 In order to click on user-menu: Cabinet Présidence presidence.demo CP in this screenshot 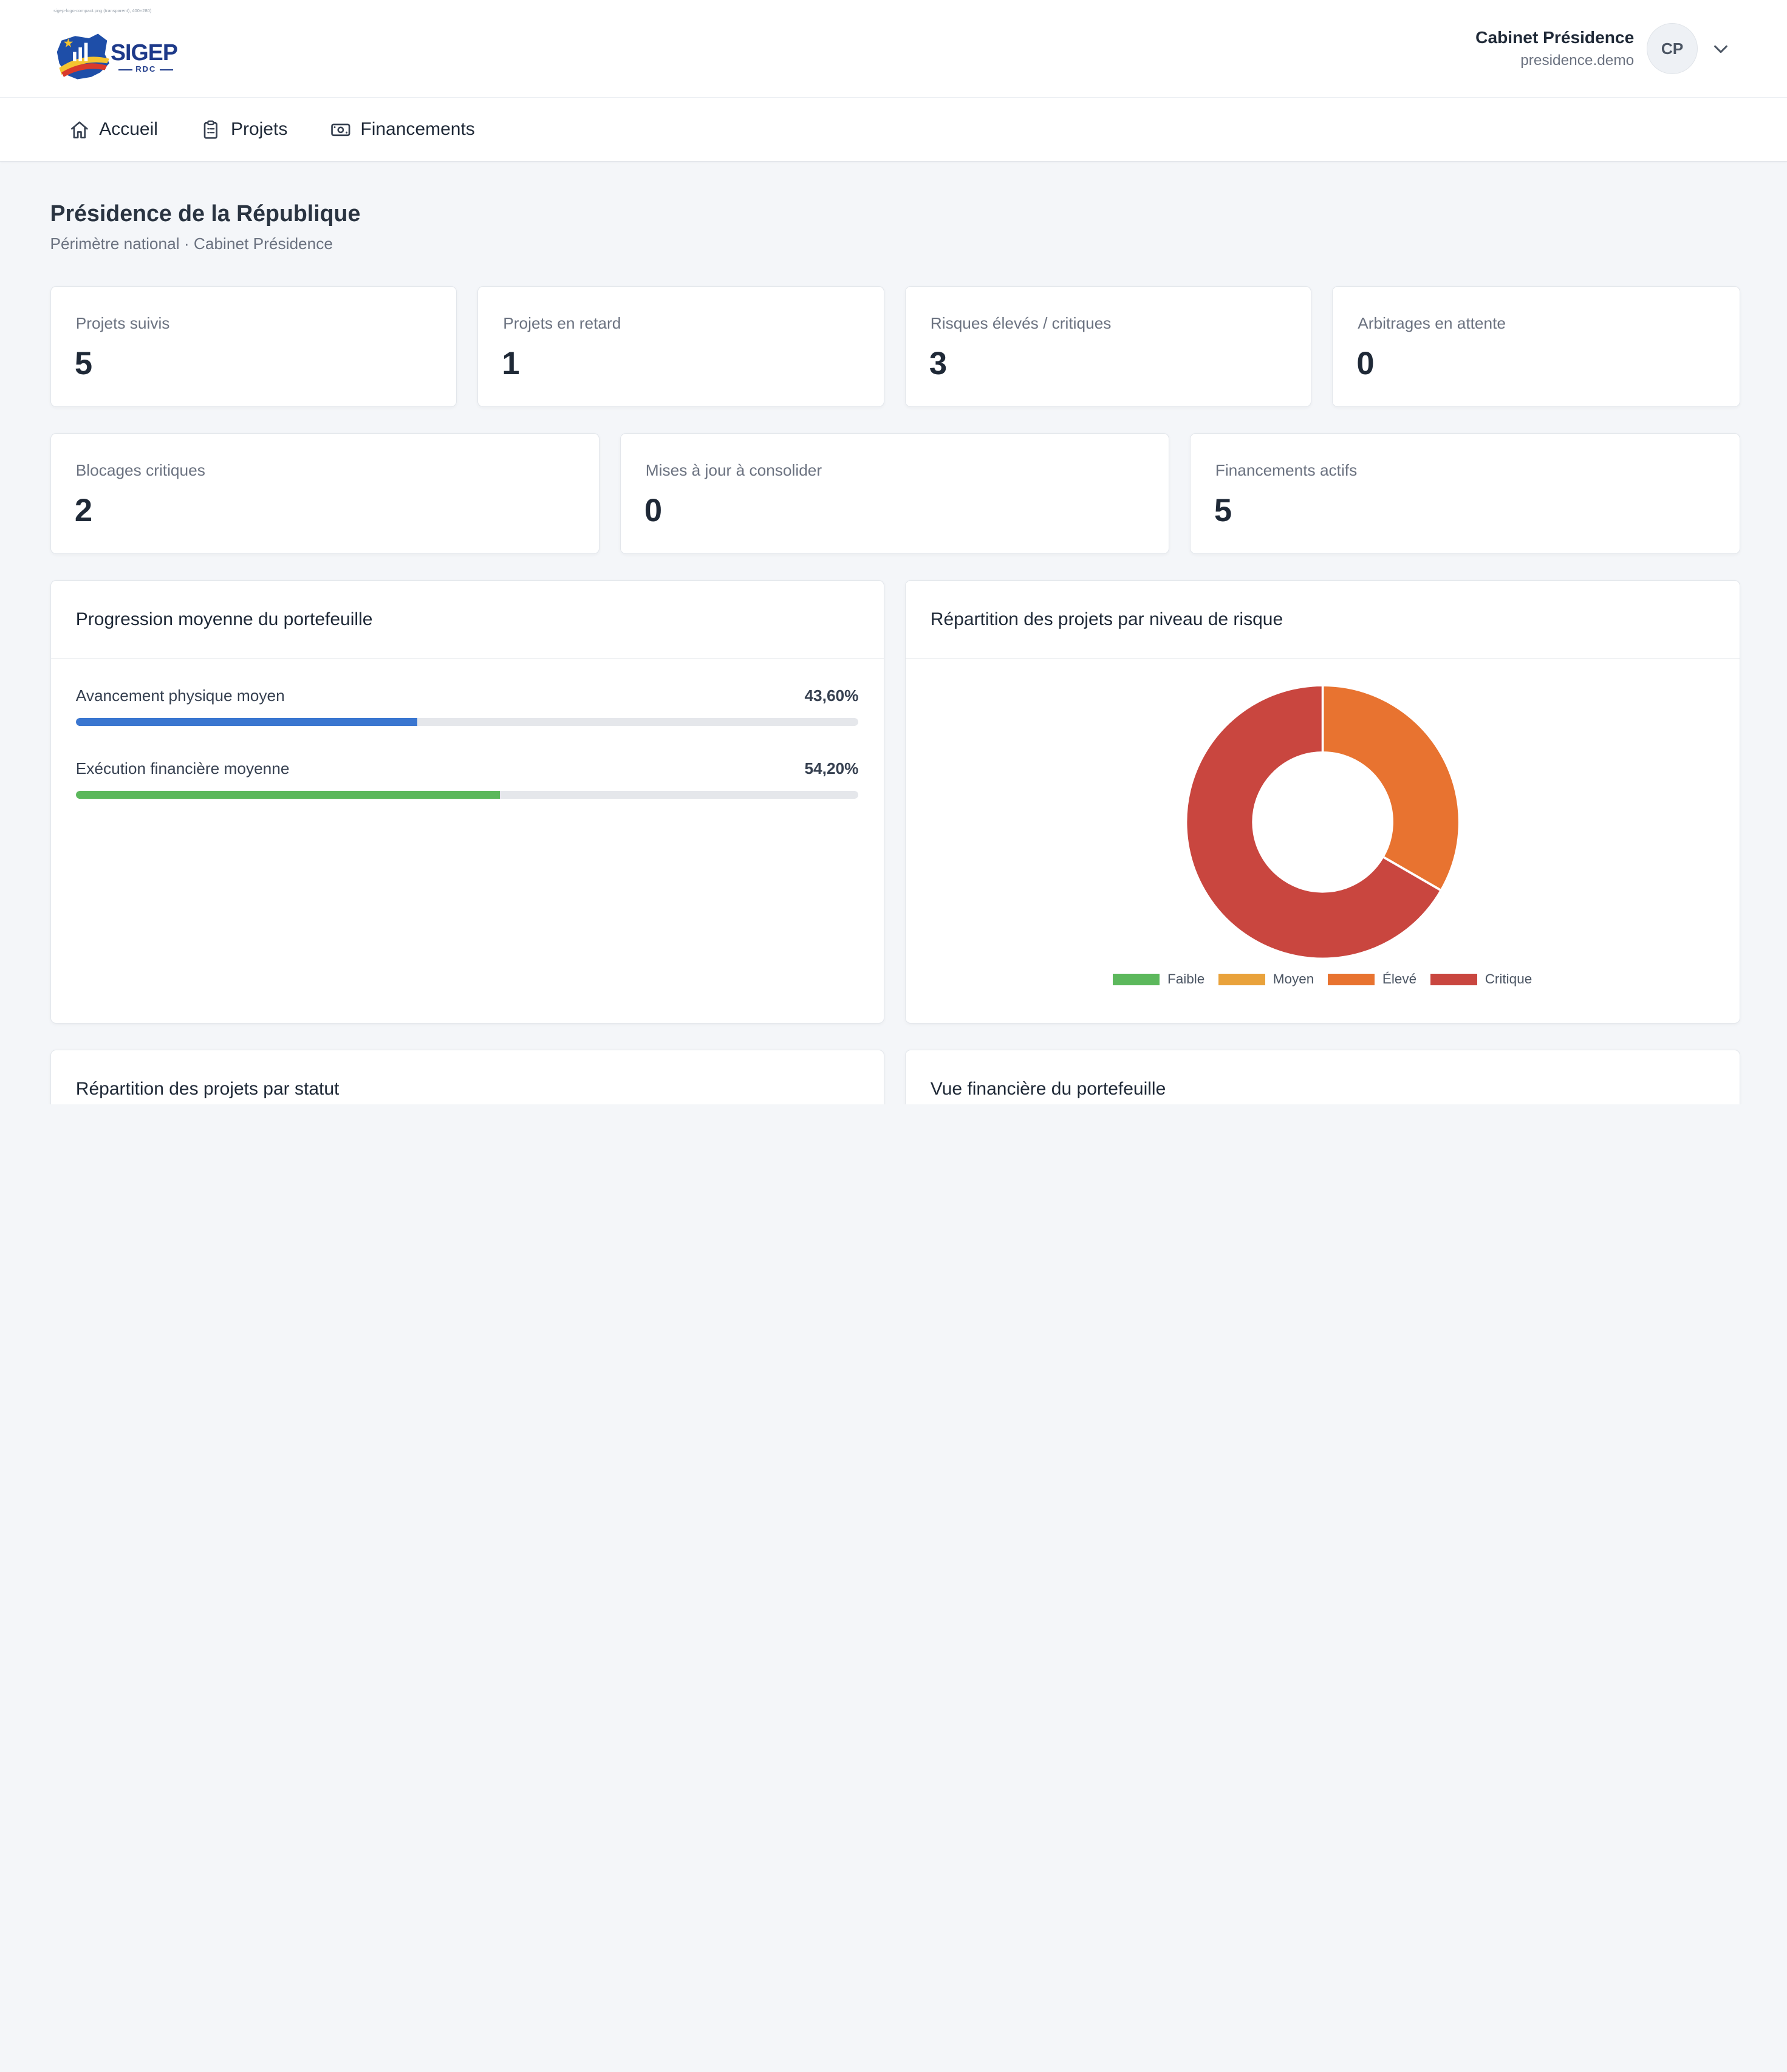, I will do `click(1603, 48)`.